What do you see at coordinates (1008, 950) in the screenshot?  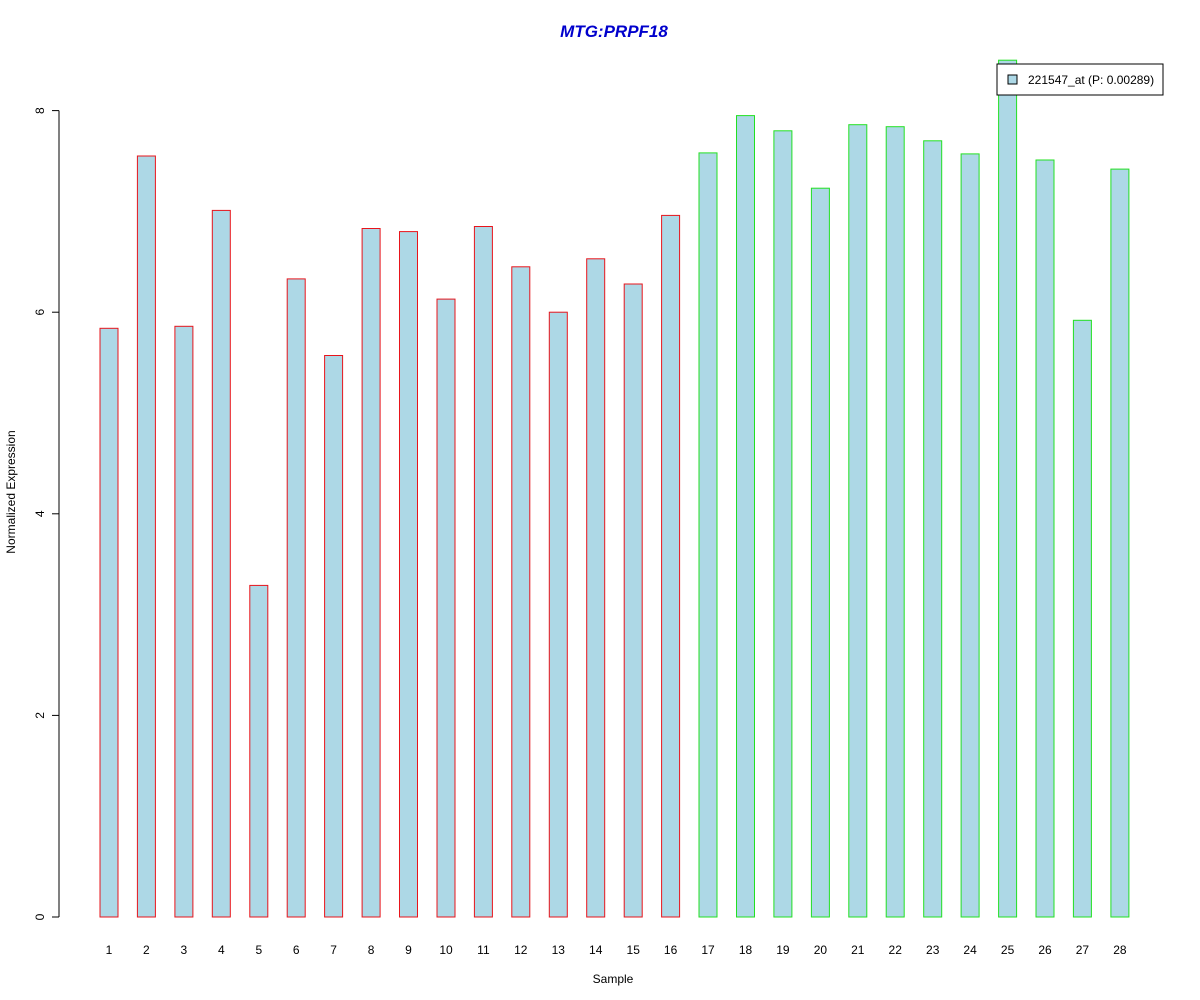 I see `x-tick-label: 25` at bounding box center [1008, 950].